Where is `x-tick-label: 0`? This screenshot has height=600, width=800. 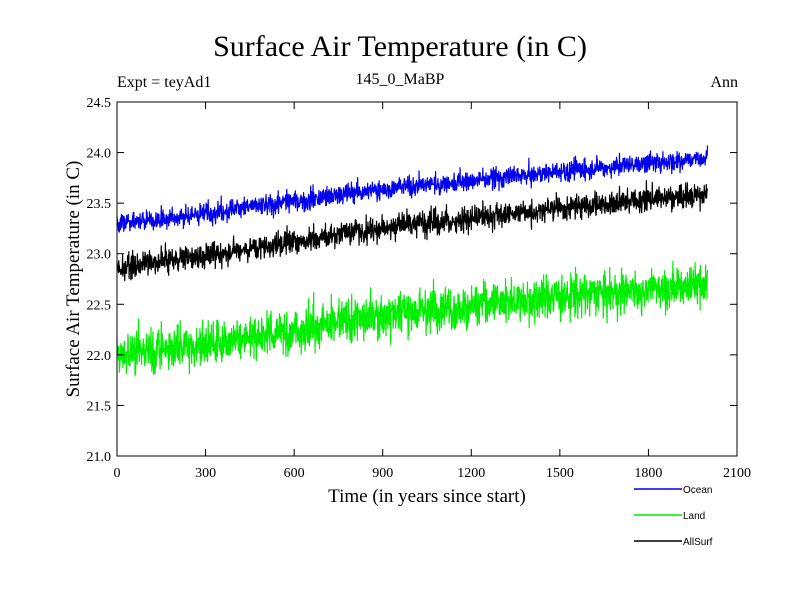
x-tick-label: 0 is located at coordinates (117, 473).